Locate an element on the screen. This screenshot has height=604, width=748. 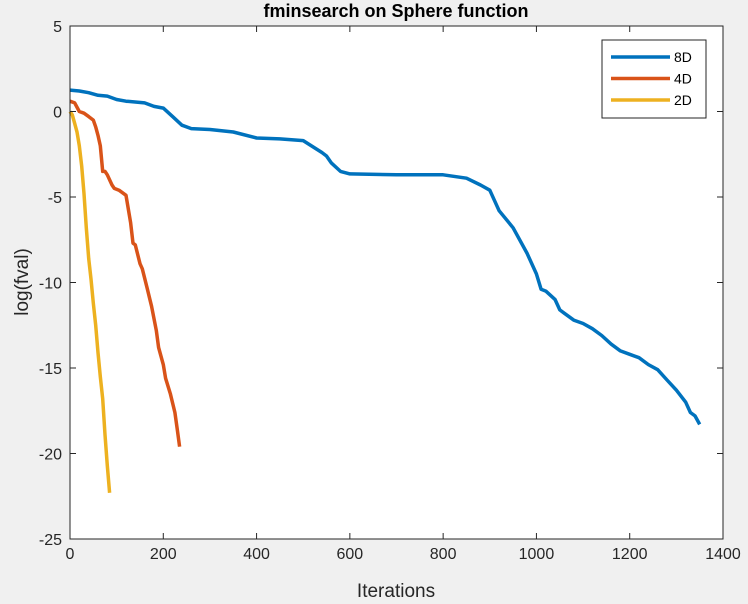
legend-label: 8D is located at coordinates (683, 57).